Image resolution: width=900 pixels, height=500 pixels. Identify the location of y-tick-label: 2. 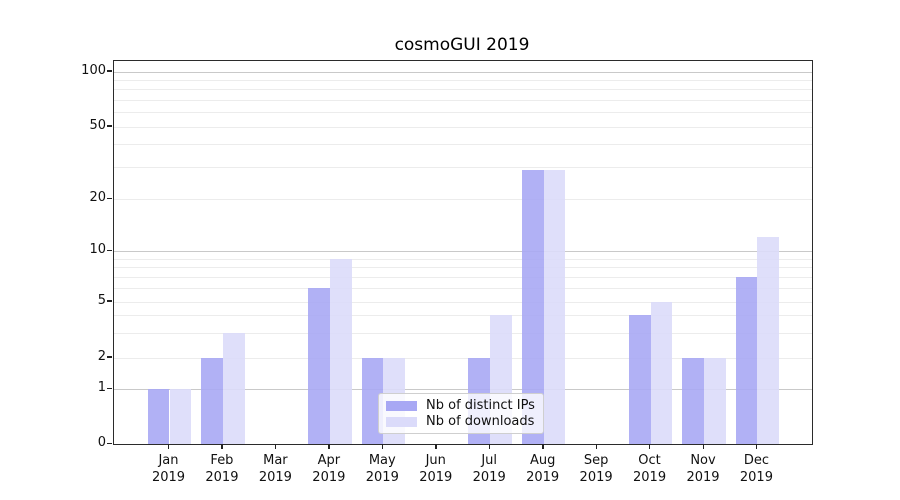
(101, 356).